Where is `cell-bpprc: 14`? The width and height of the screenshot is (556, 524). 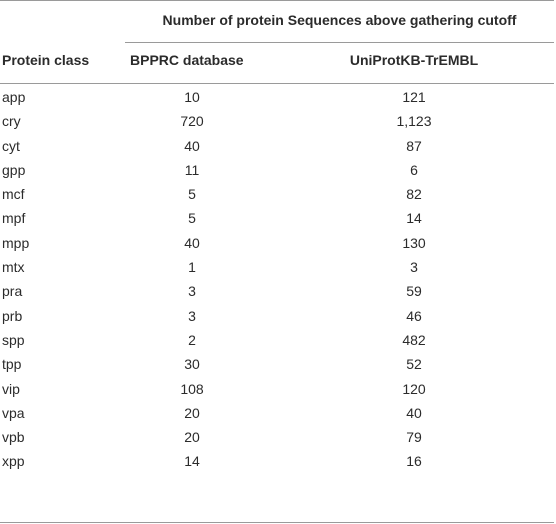
cell-bpprc: 14 is located at coordinates (192, 461).